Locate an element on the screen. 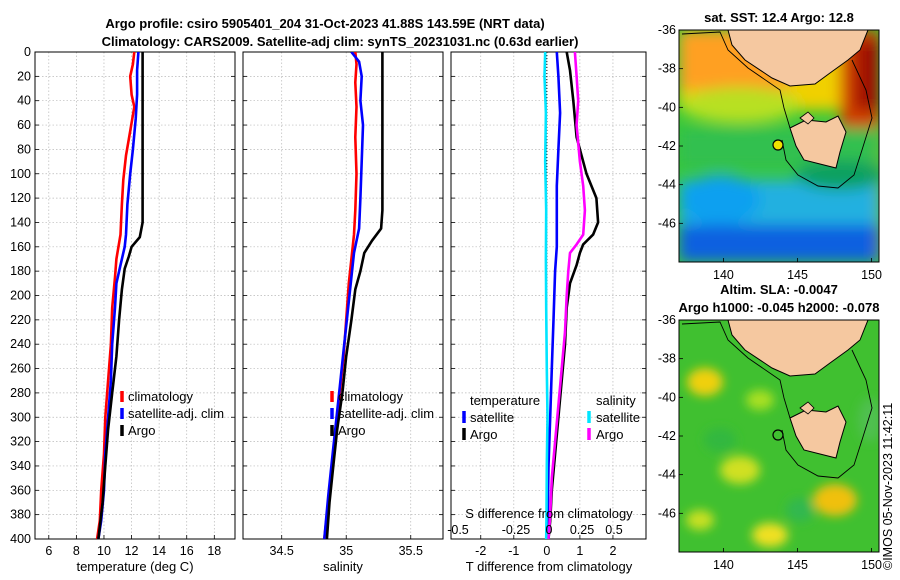 This screenshot has height=580, width=900. y-tick-label: 300 is located at coordinates (20, 417).